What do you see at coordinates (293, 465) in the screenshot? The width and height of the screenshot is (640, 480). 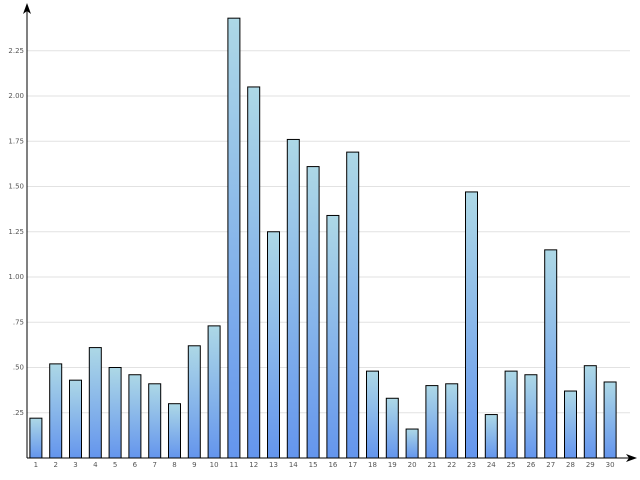 I see `x-tick-label: 14` at bounding box center [293, 465].